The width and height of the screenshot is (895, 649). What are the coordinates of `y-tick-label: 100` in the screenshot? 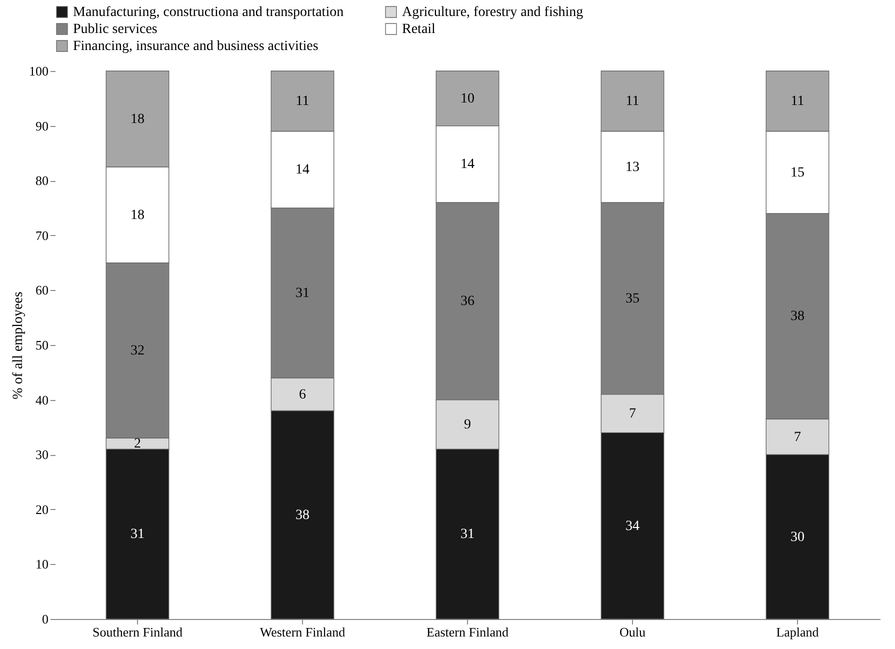 It's located at (38, 71).